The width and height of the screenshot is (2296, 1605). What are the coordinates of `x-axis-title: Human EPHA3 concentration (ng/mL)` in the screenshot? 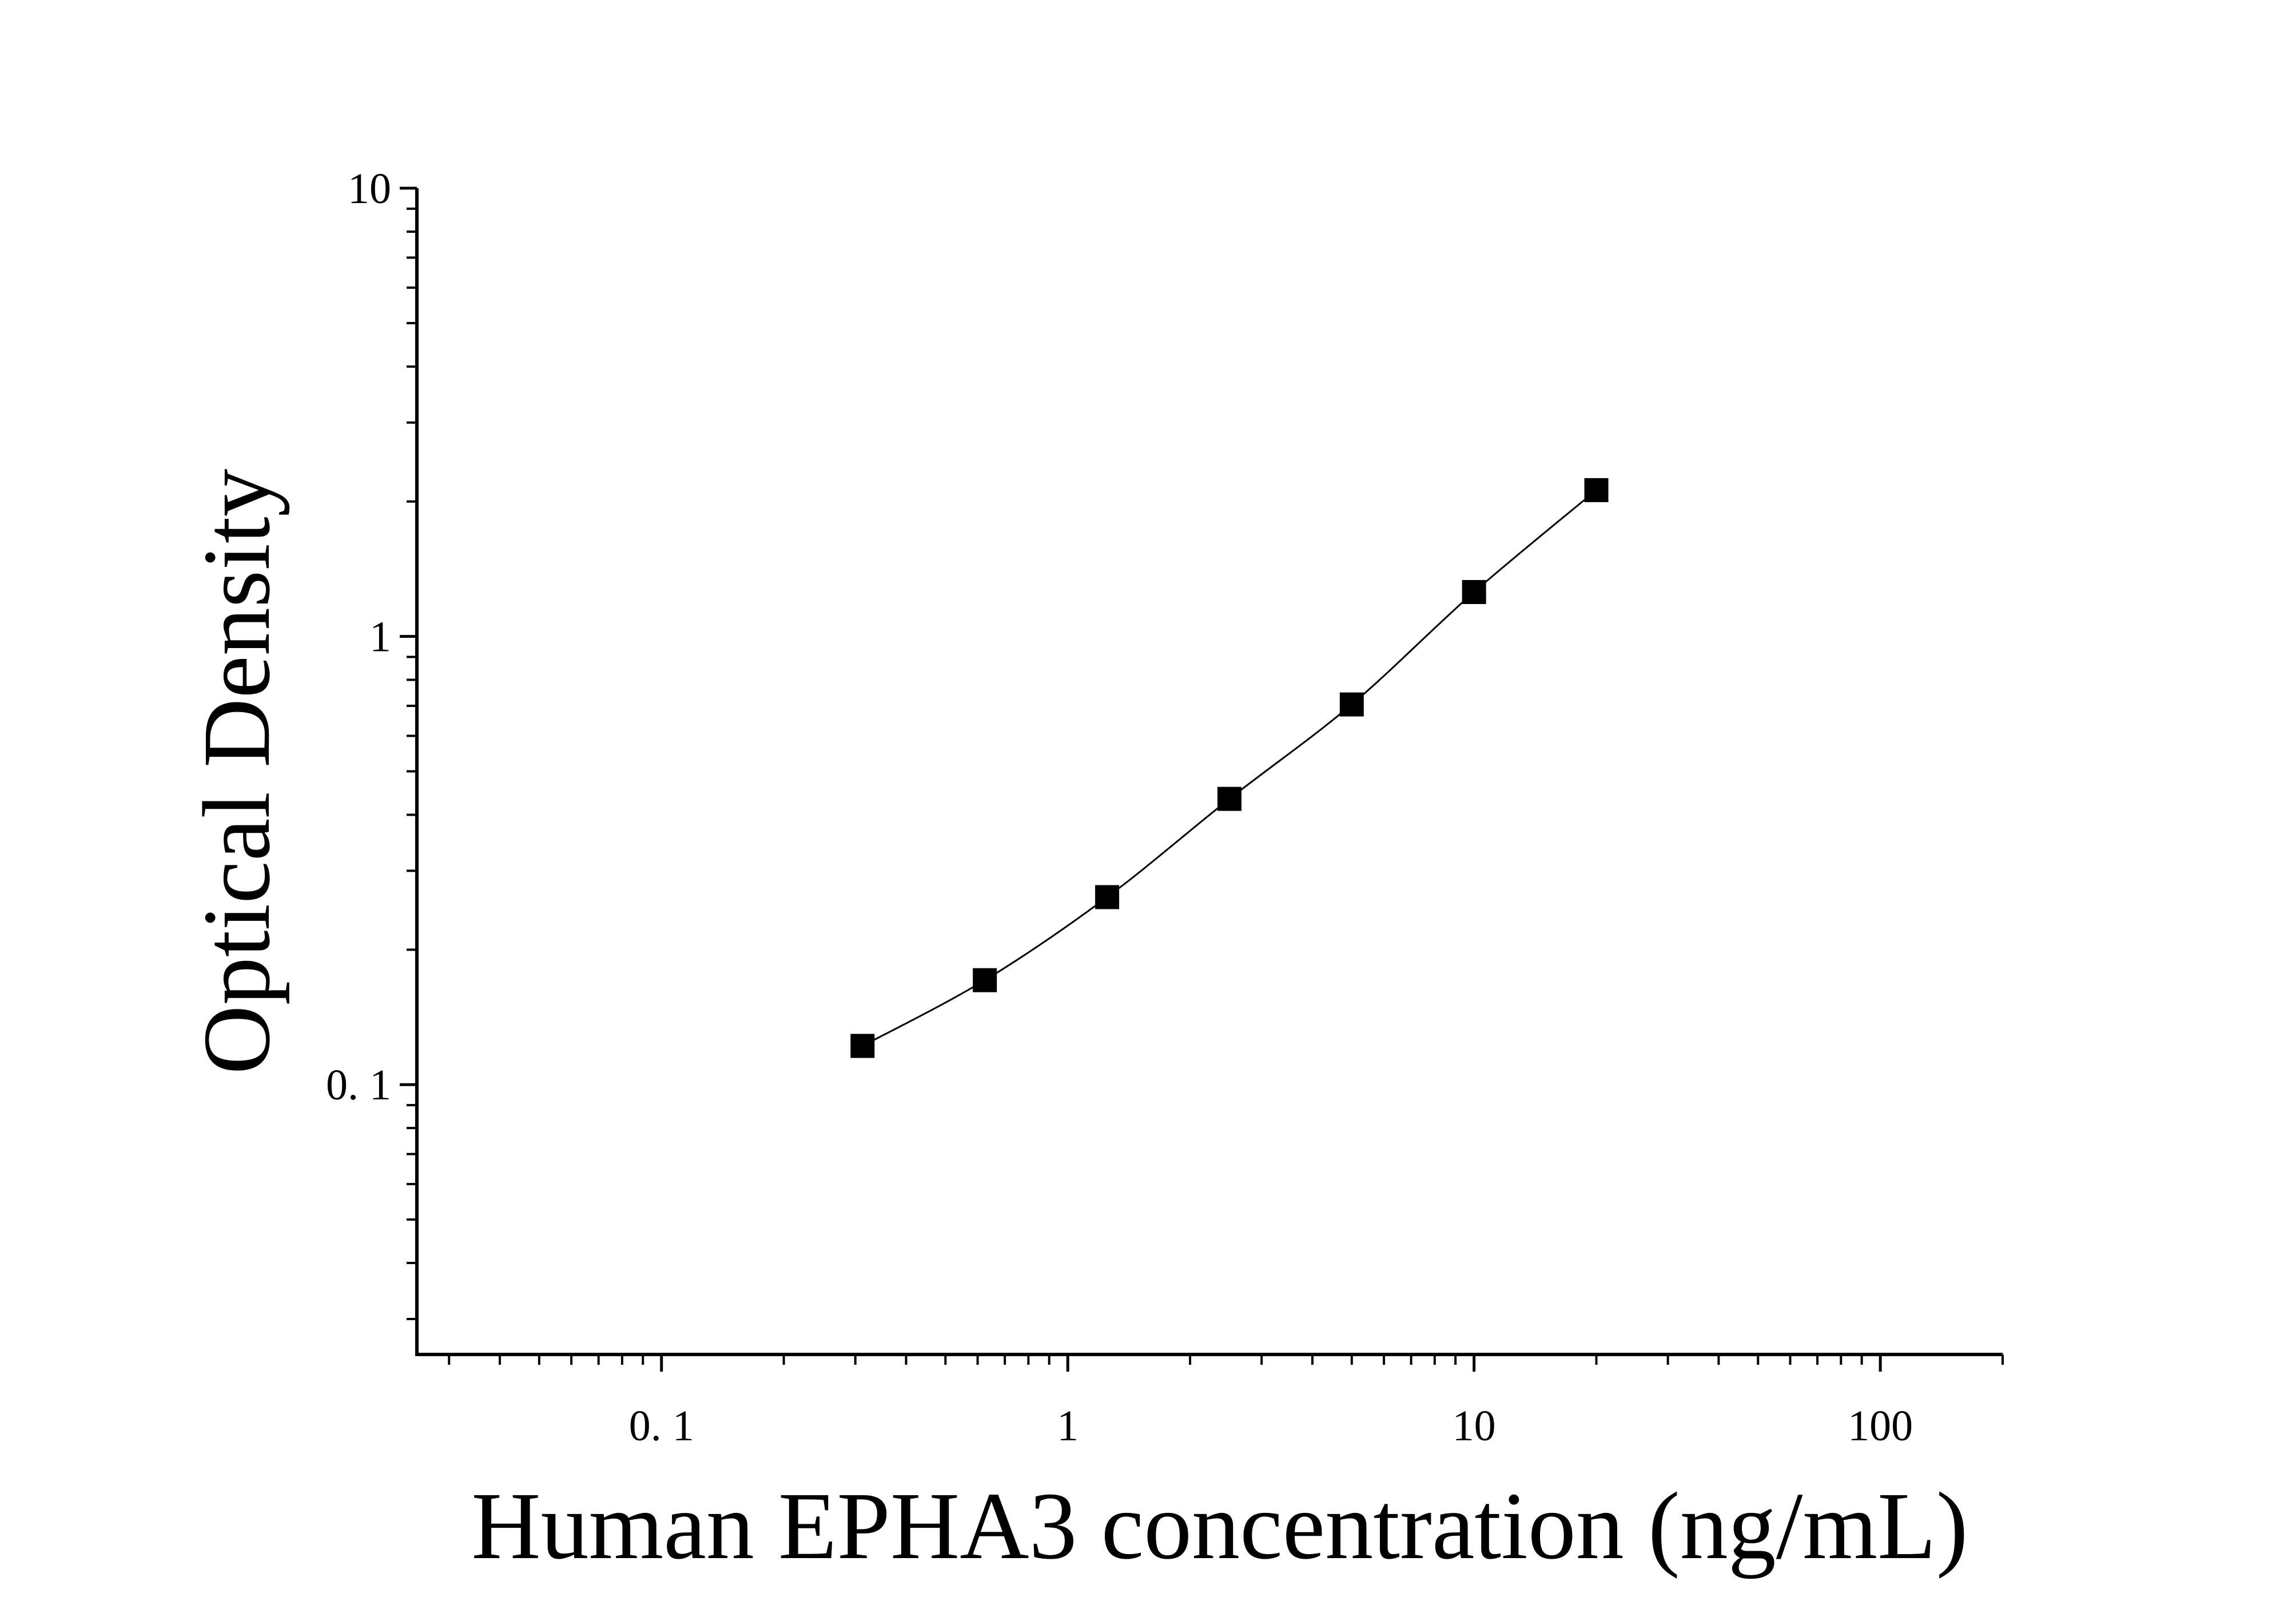 It's located at (1219, 1526).